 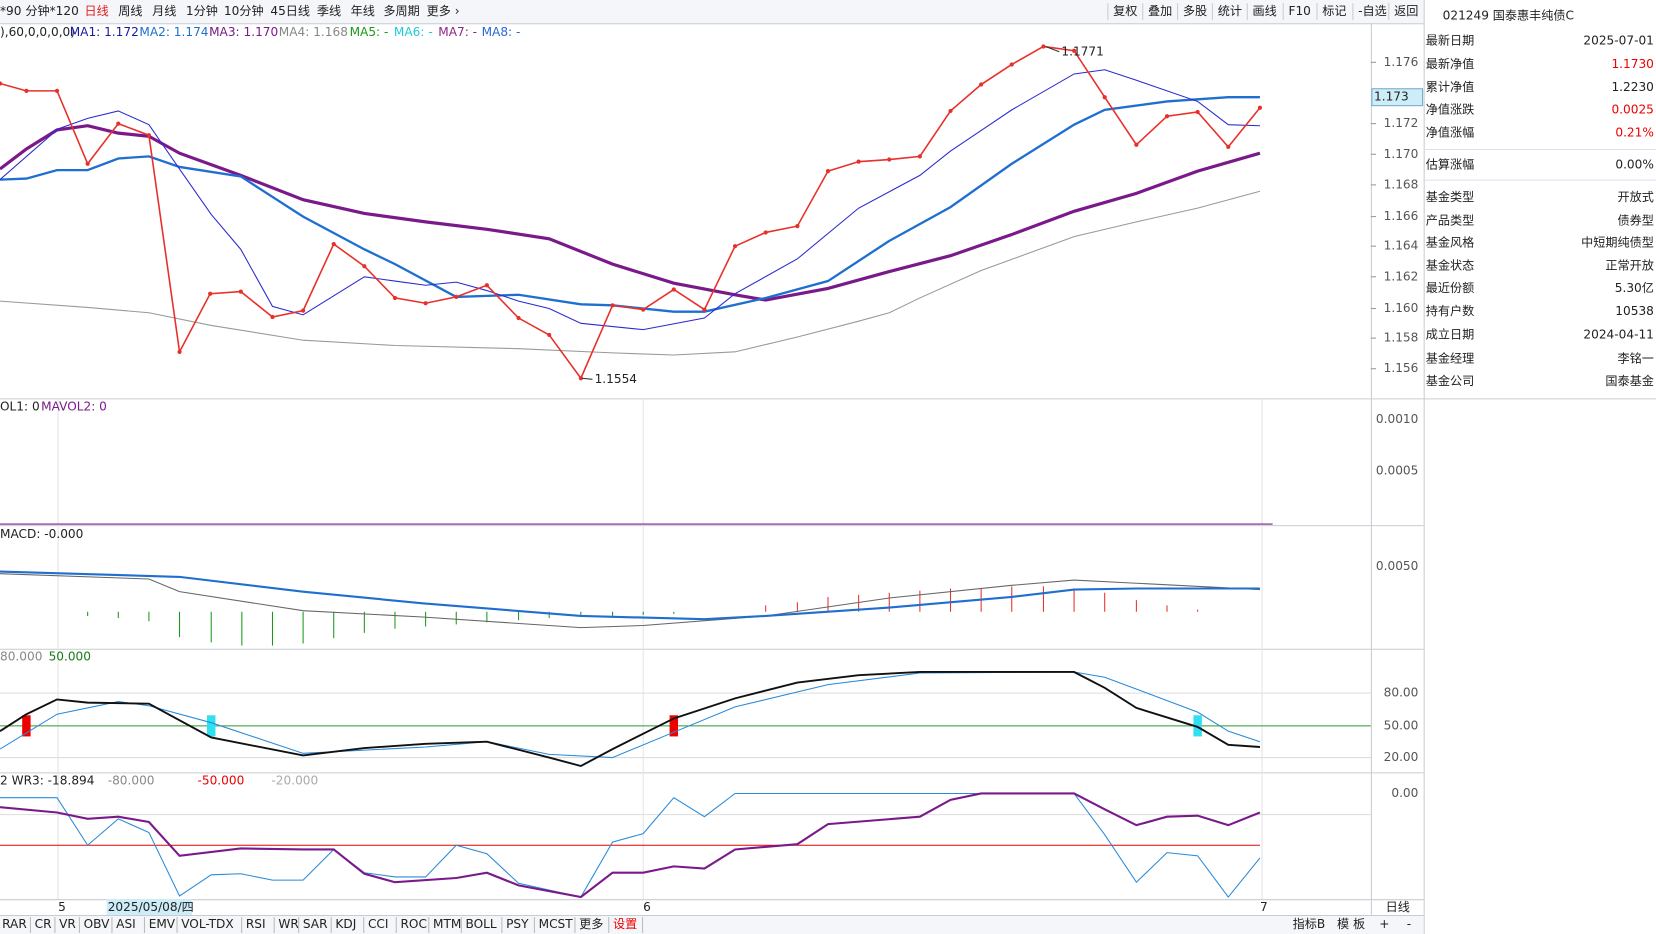 I want to click on indicator-tab: SAR, so click(x=315, y=924).